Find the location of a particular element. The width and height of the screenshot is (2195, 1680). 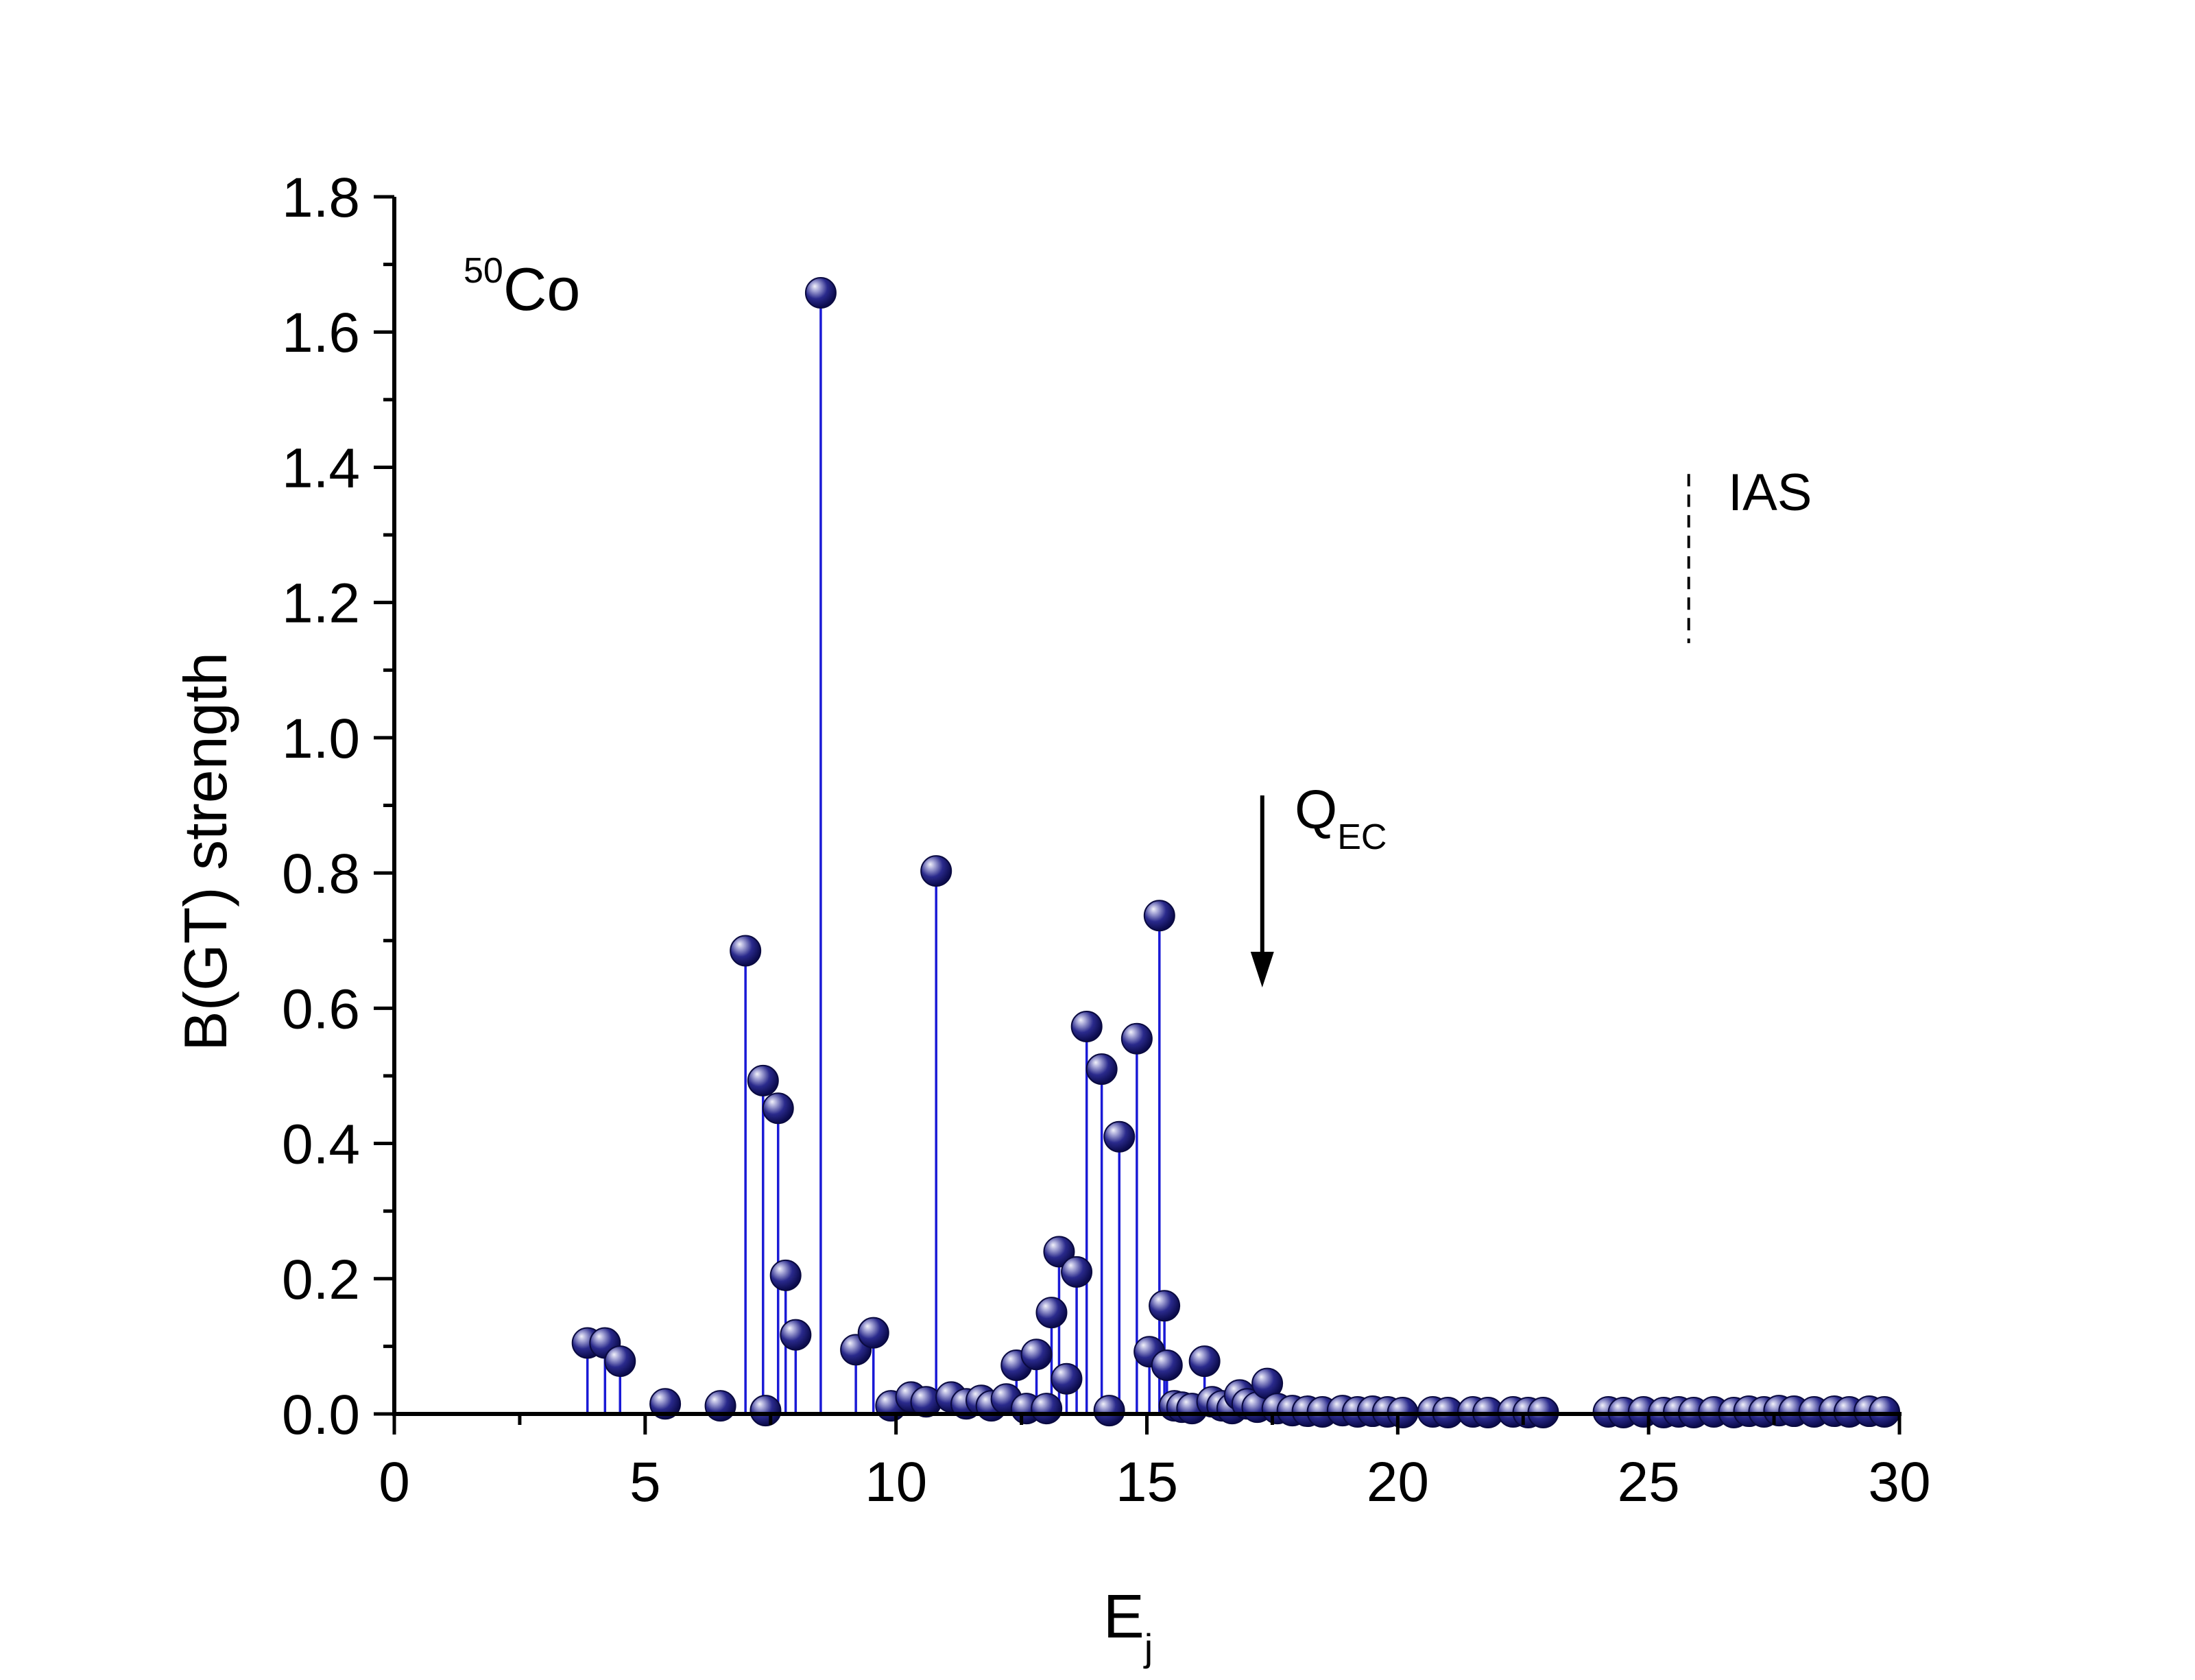

y-tick-label: 0.2 is located at coordinates (321, 1280).